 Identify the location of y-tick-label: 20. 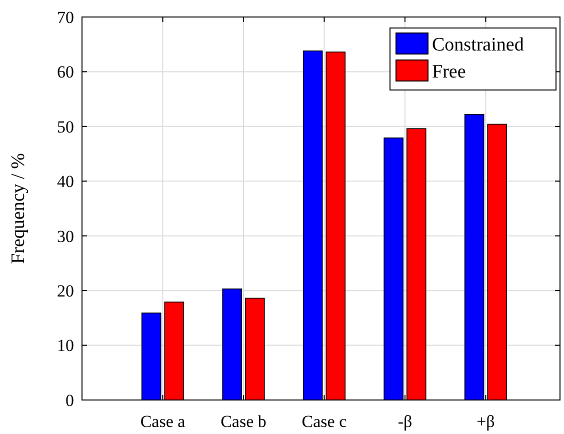
(65, 291).